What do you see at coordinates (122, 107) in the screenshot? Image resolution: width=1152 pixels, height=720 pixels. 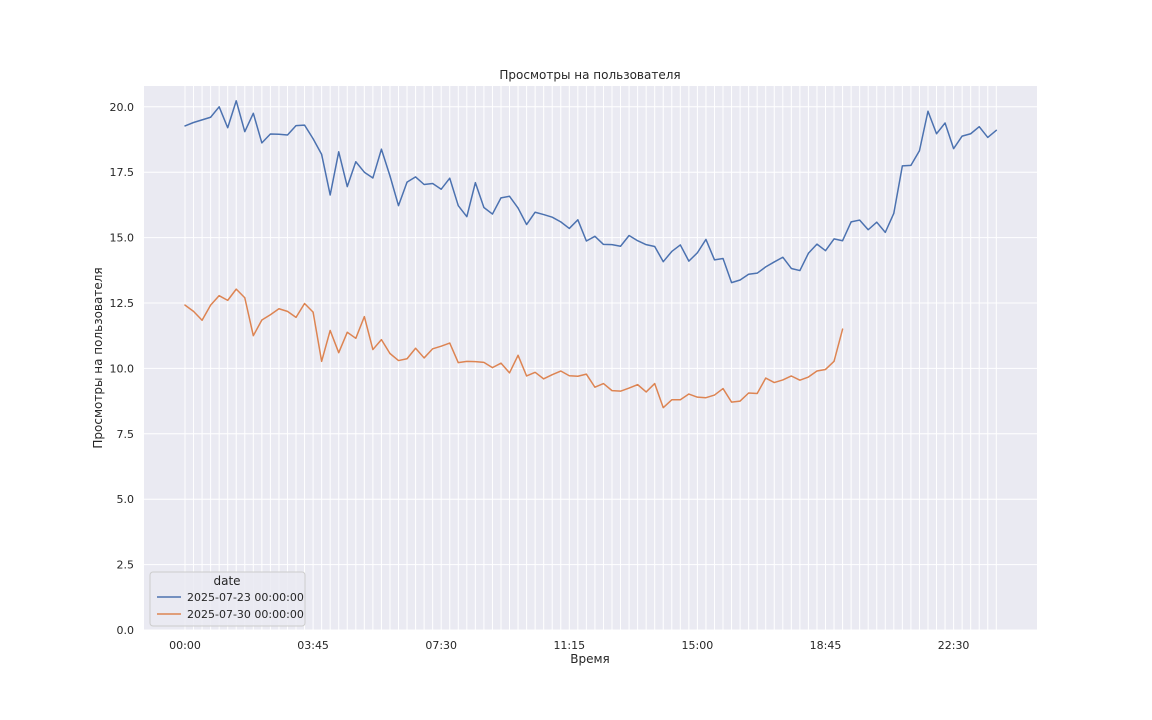 I see `y-tick-label: 20.0` at bounding box center [122, 107].